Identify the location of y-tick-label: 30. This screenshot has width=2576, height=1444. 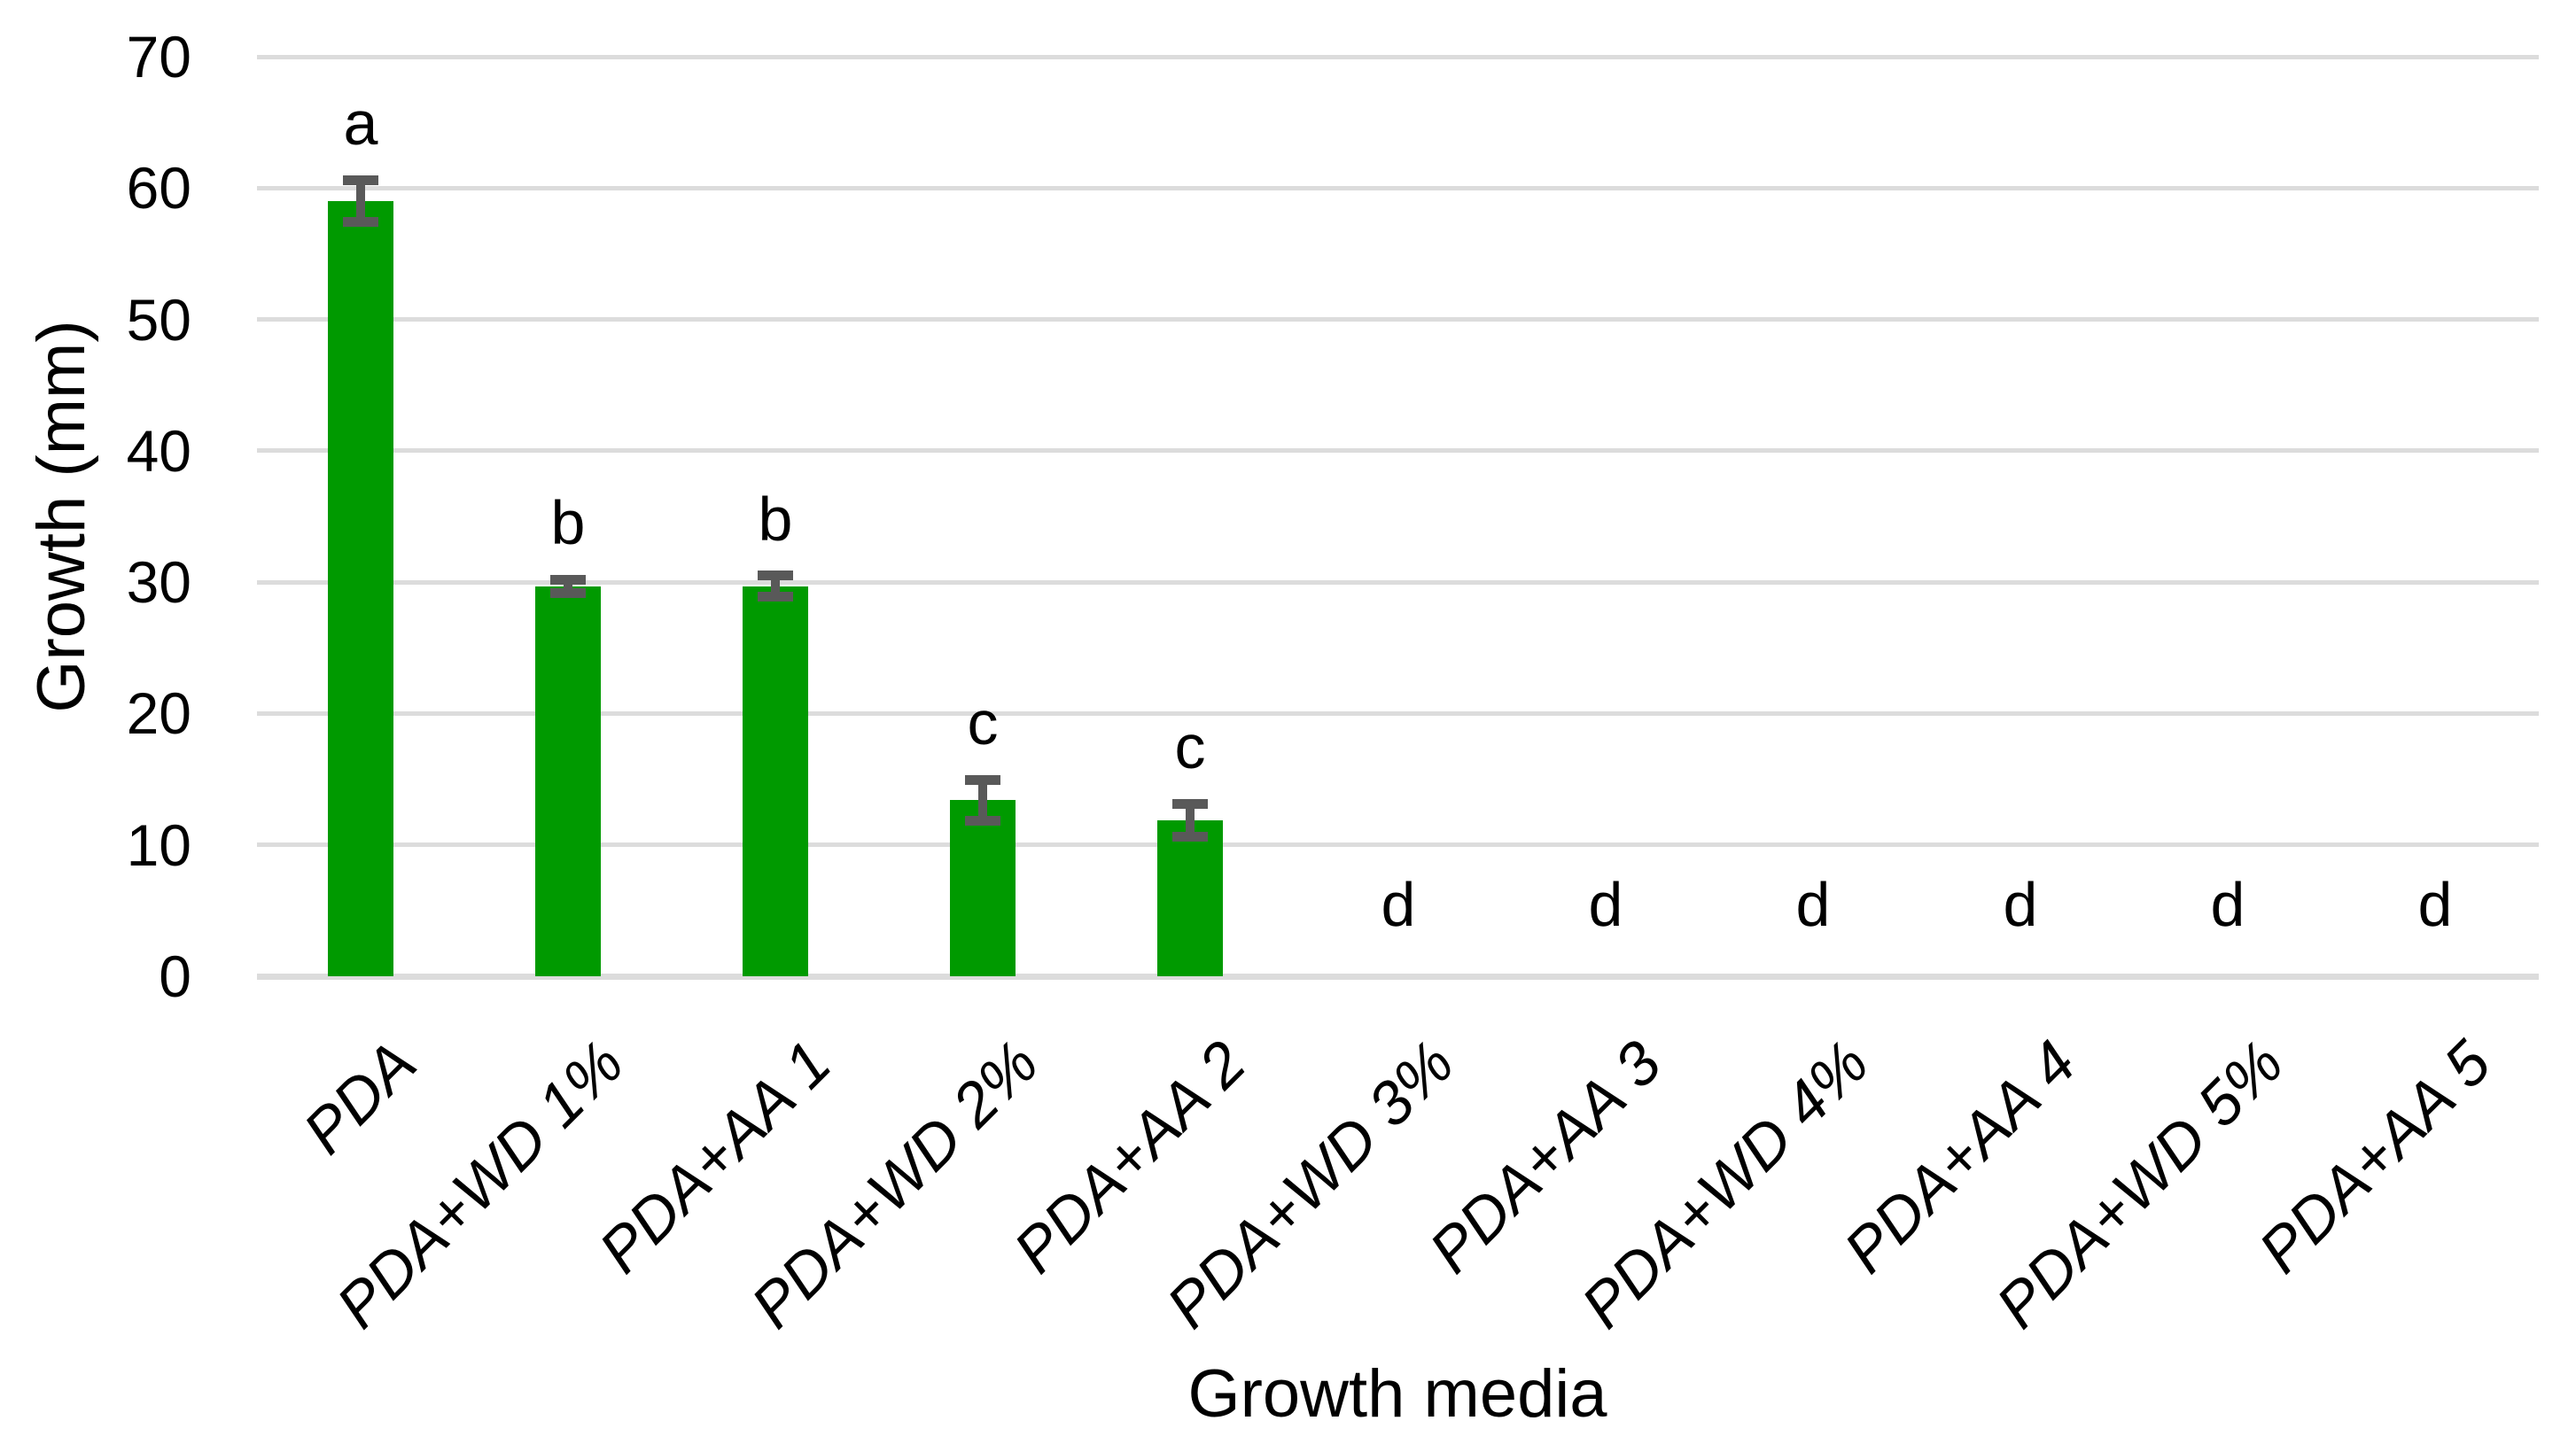
(159, 582).